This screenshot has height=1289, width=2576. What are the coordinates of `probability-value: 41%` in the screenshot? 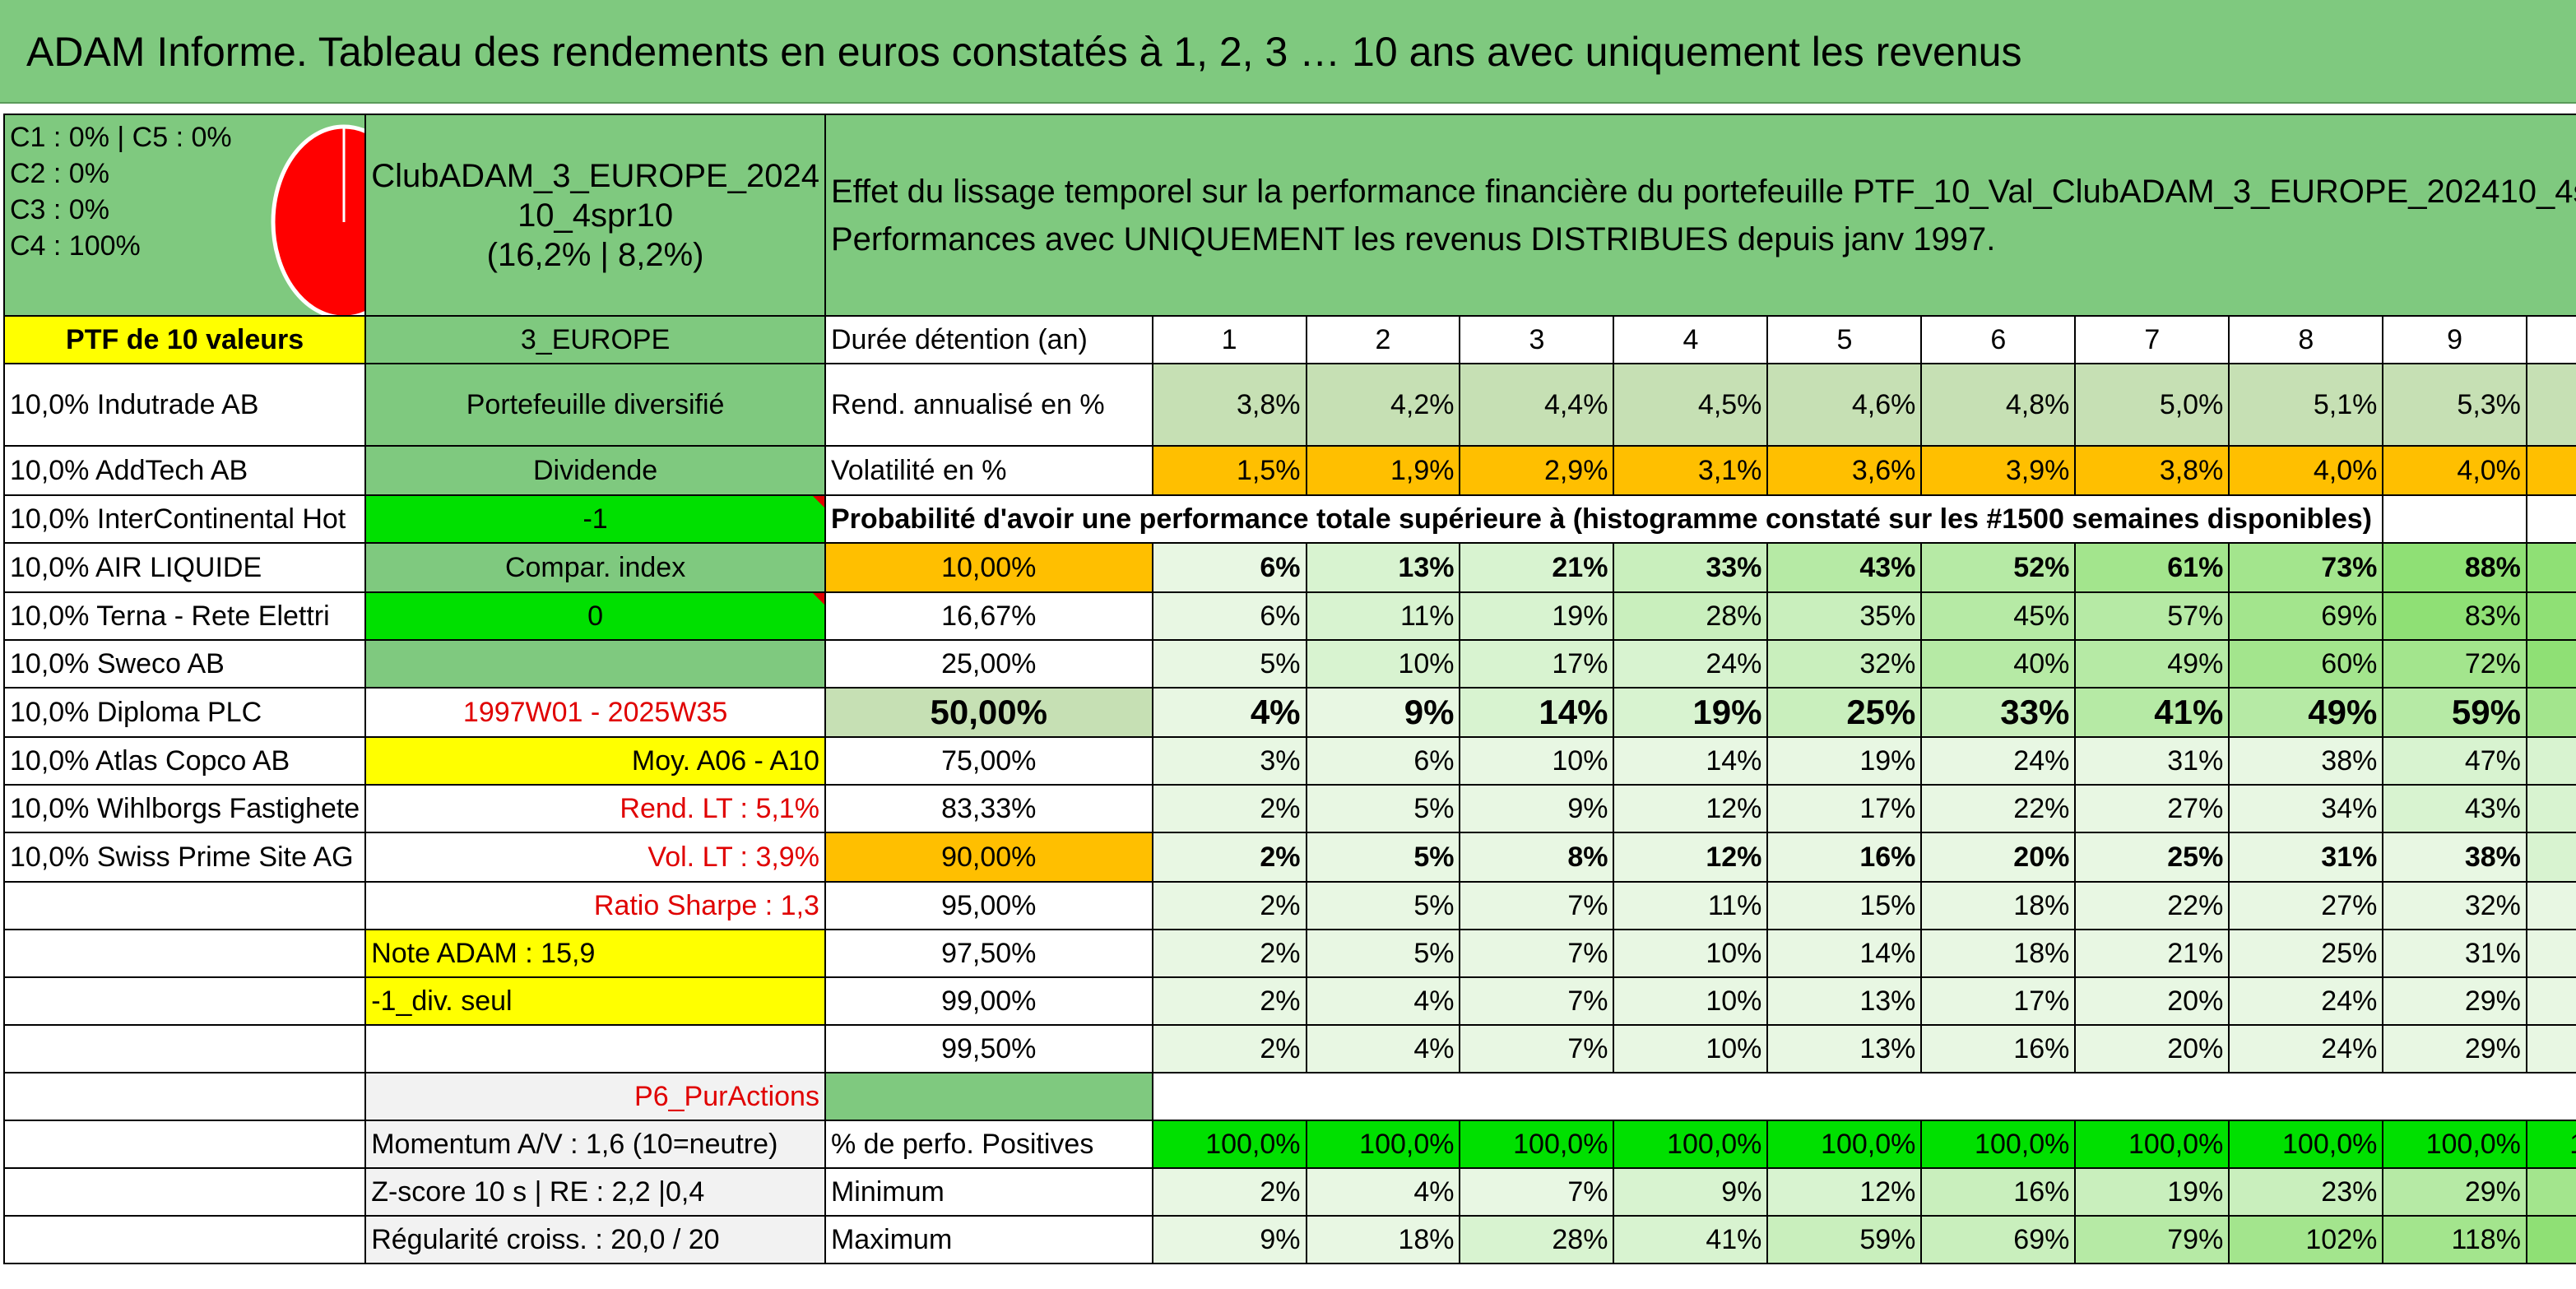 It's located at (2152, 712).